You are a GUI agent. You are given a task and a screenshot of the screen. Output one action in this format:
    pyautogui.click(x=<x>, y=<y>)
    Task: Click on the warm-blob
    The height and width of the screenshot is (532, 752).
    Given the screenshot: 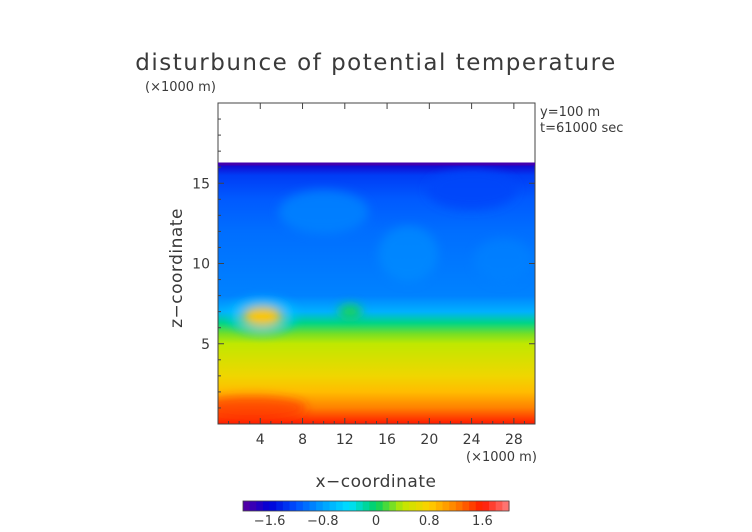 What is the action you would take?
    pyautogui.click(x=262, y=316)
    